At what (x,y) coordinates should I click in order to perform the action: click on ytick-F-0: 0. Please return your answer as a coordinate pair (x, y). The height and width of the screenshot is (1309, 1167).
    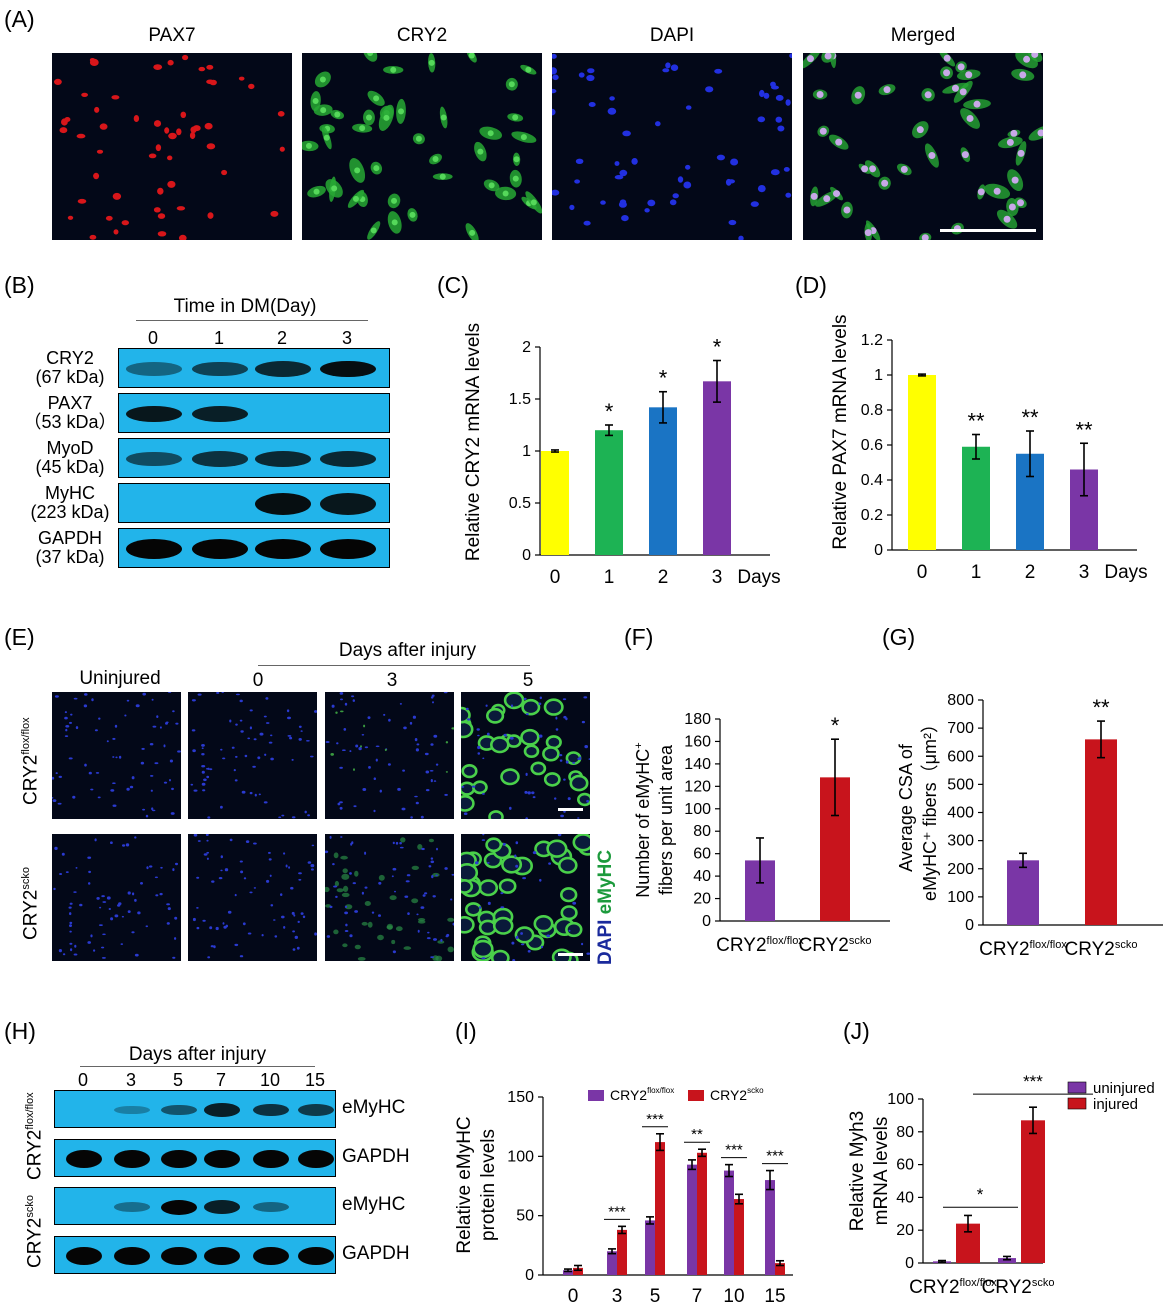
    Looking at the image, I should click on (706, 921).